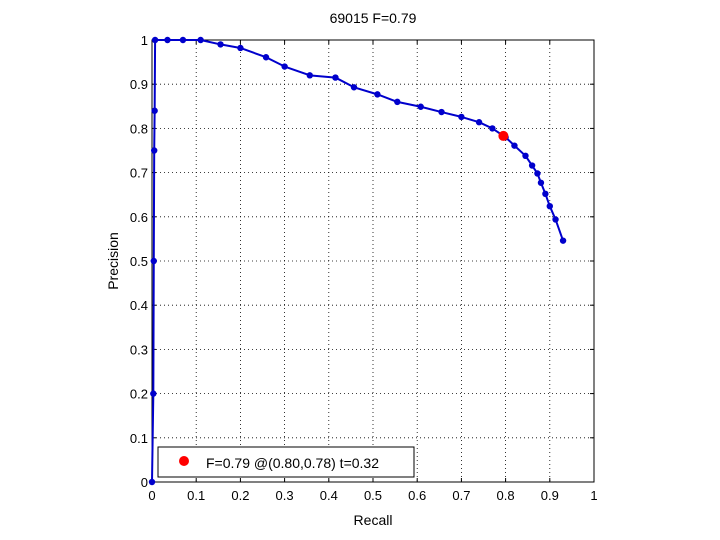  I want to click on x-tick-label: 0.9, so click(550, 495).